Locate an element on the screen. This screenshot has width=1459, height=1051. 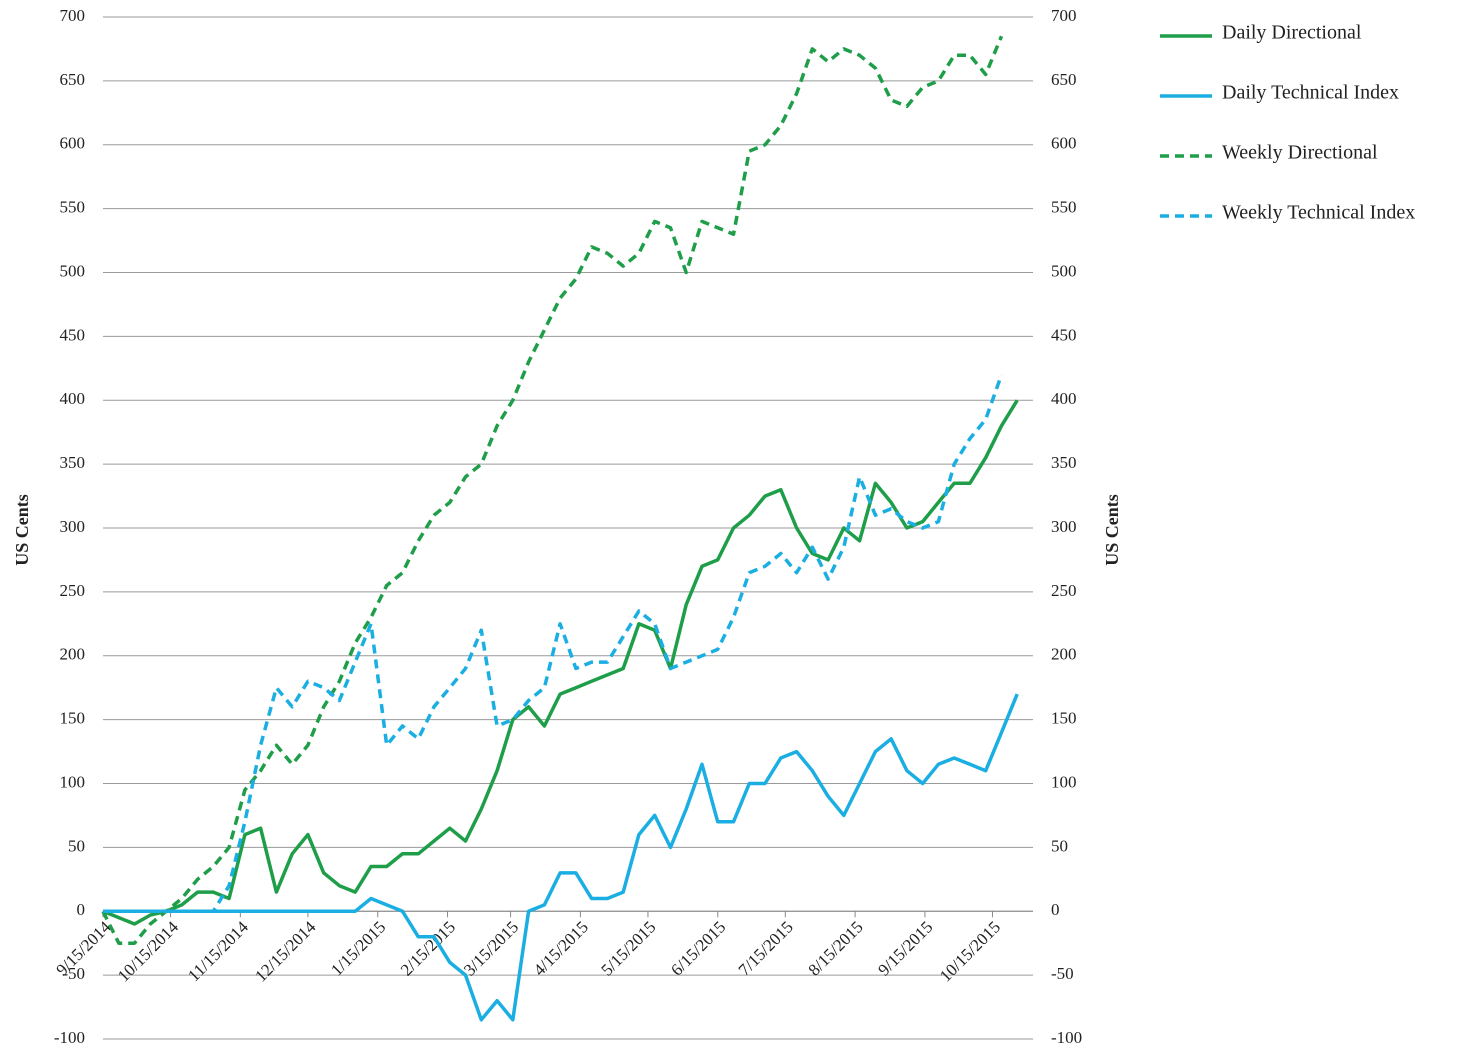
x-tick-label: 6/15/2015 is located at coordinates (698, 948).